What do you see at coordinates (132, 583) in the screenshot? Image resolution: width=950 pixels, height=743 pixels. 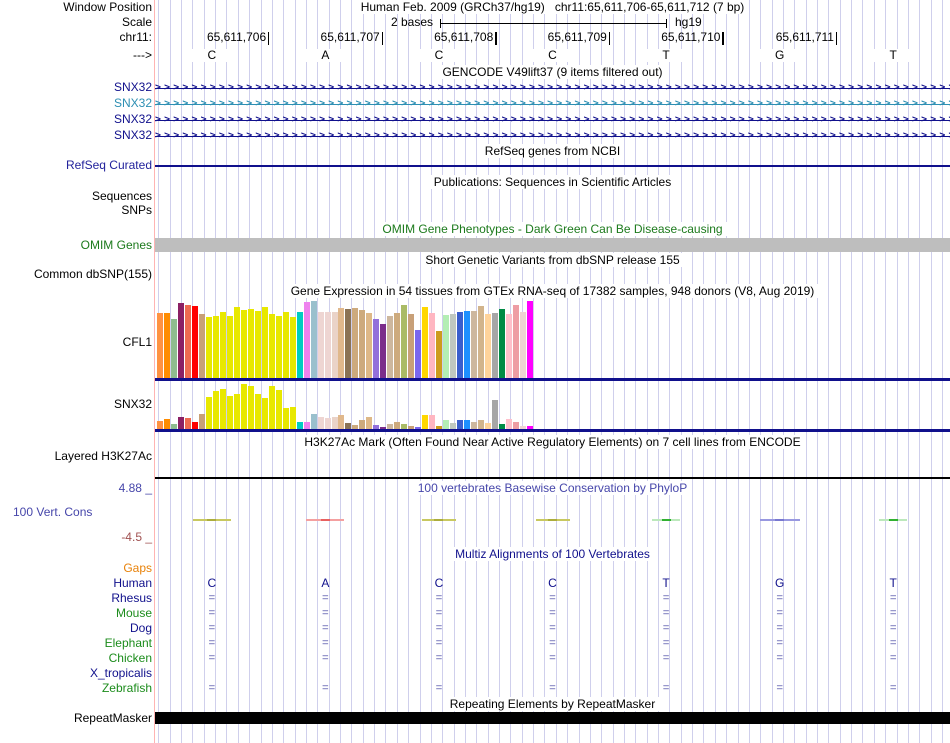 I see `multiz-species-label: Human` at bounding box center [132, 583].